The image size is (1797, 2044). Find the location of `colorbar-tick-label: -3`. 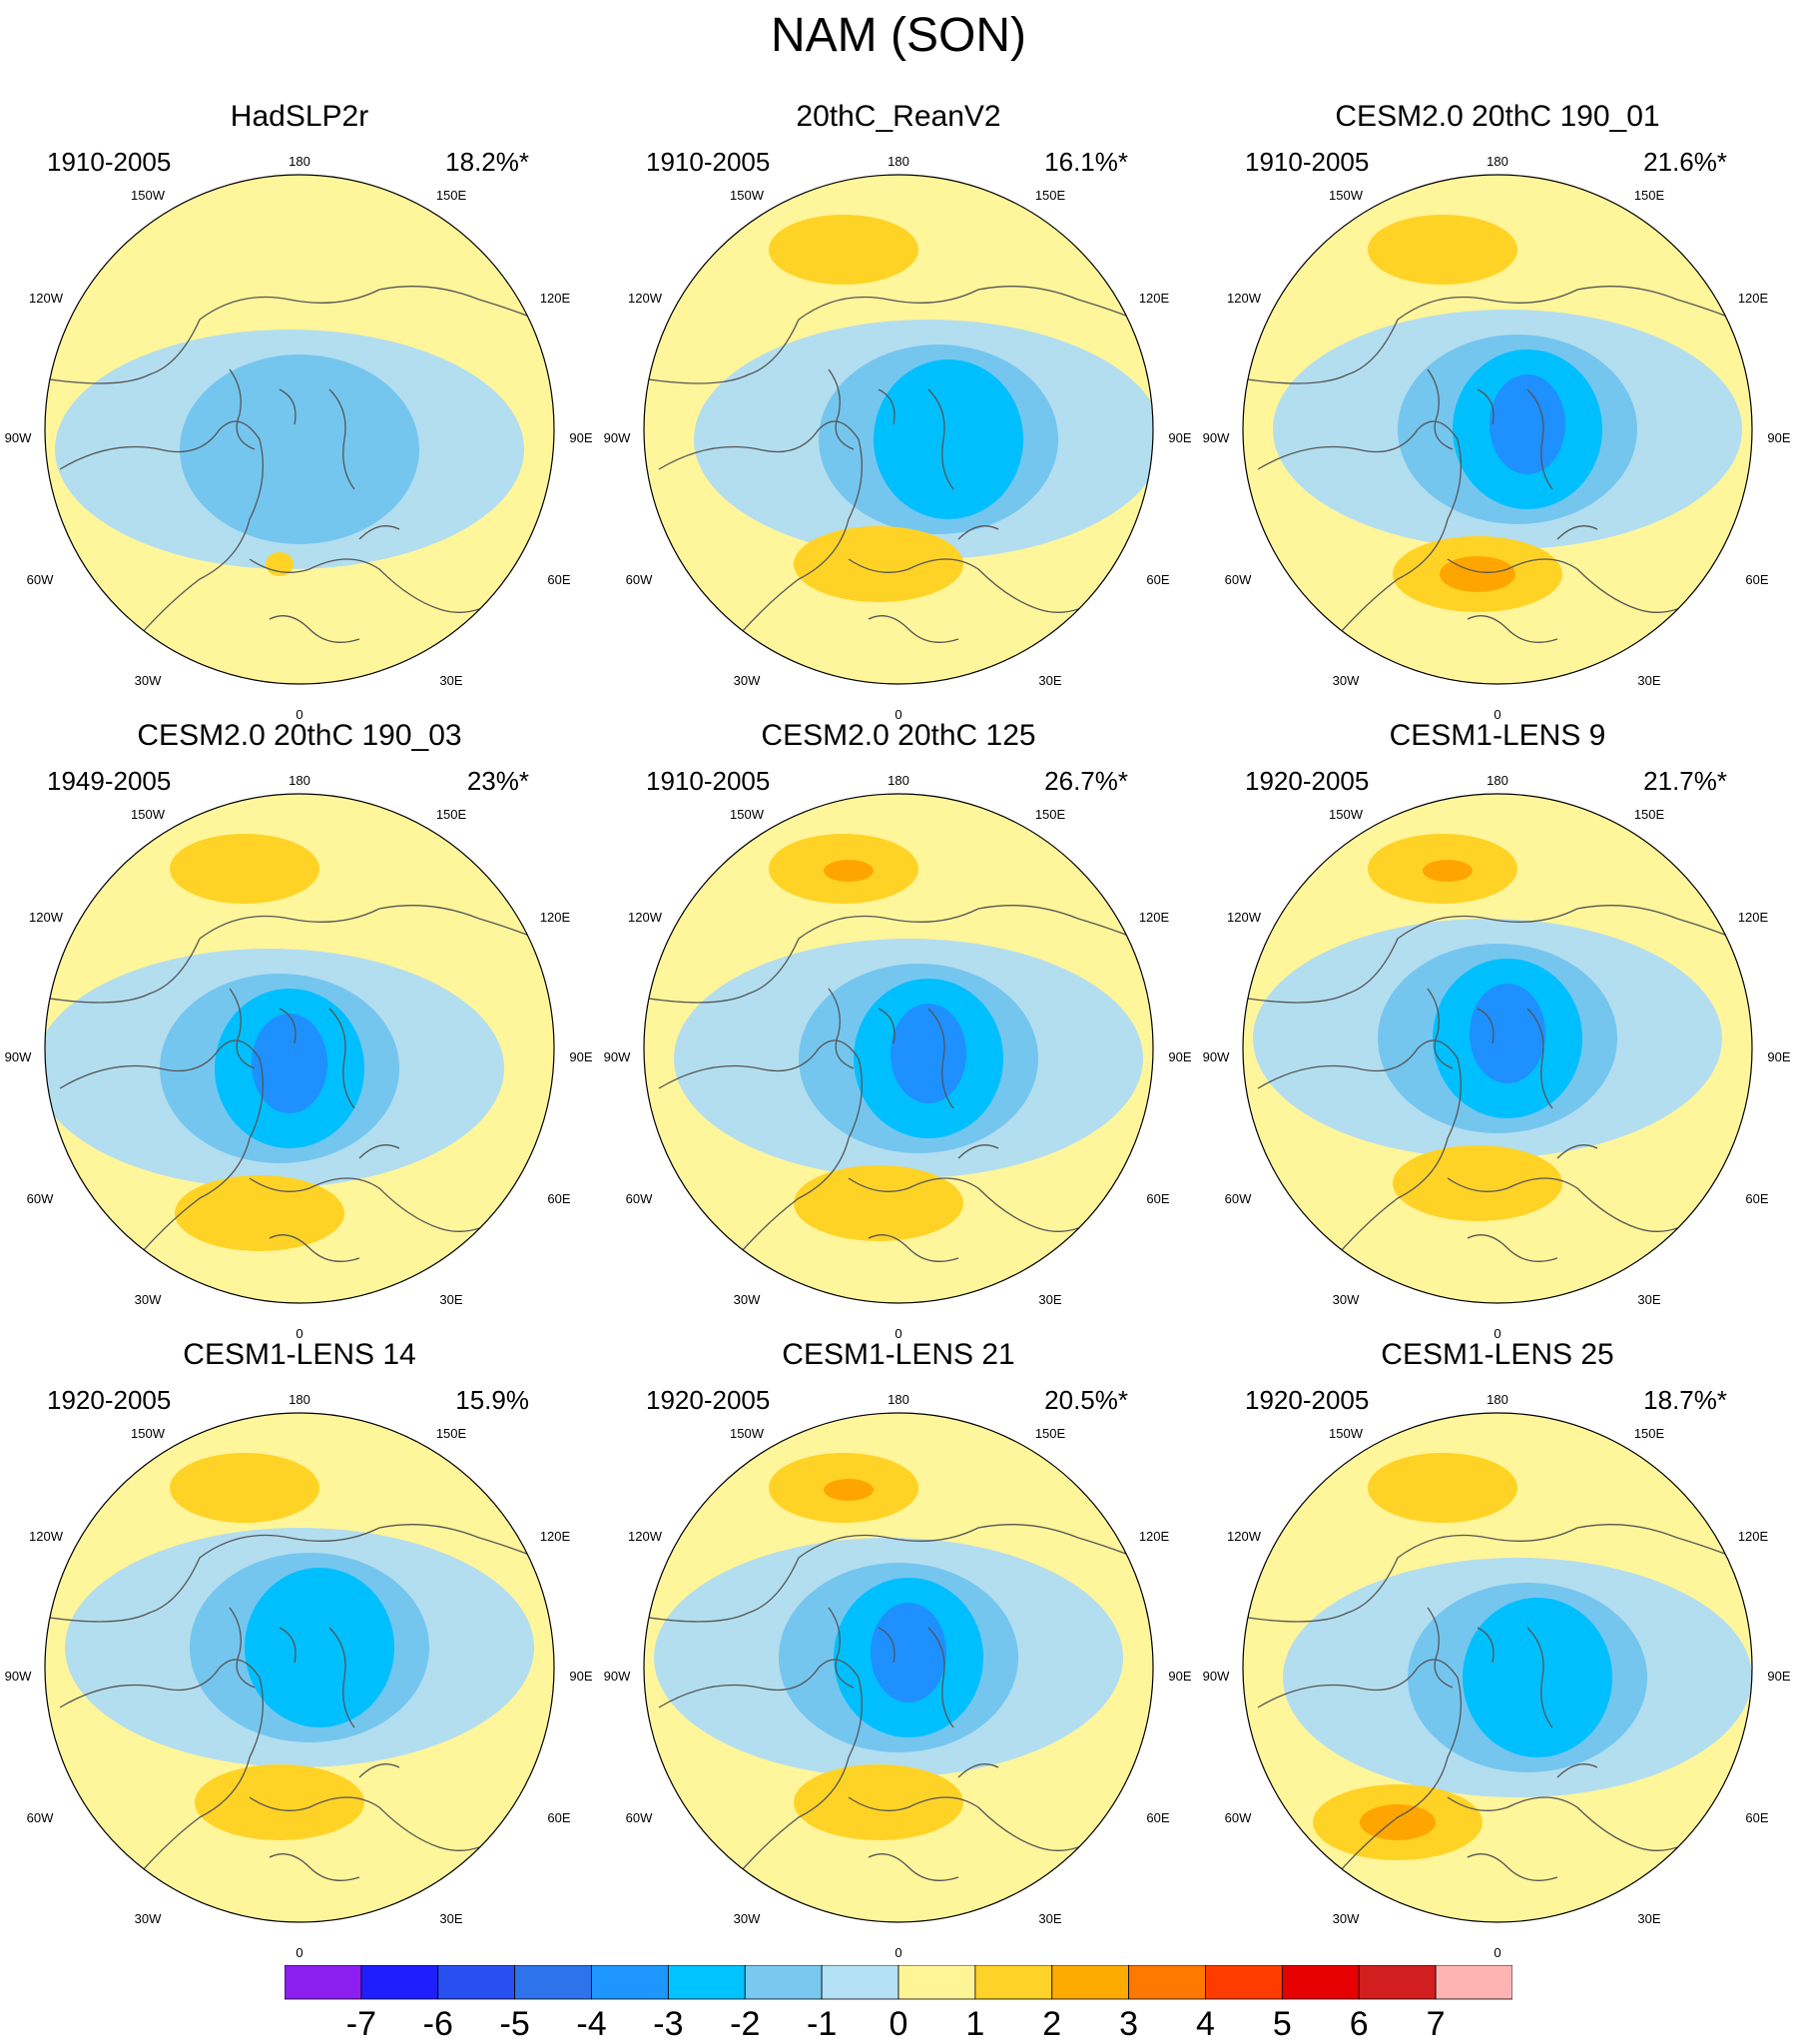

colorbar-tick-label: -3 is located at coordinates (668, 2024).